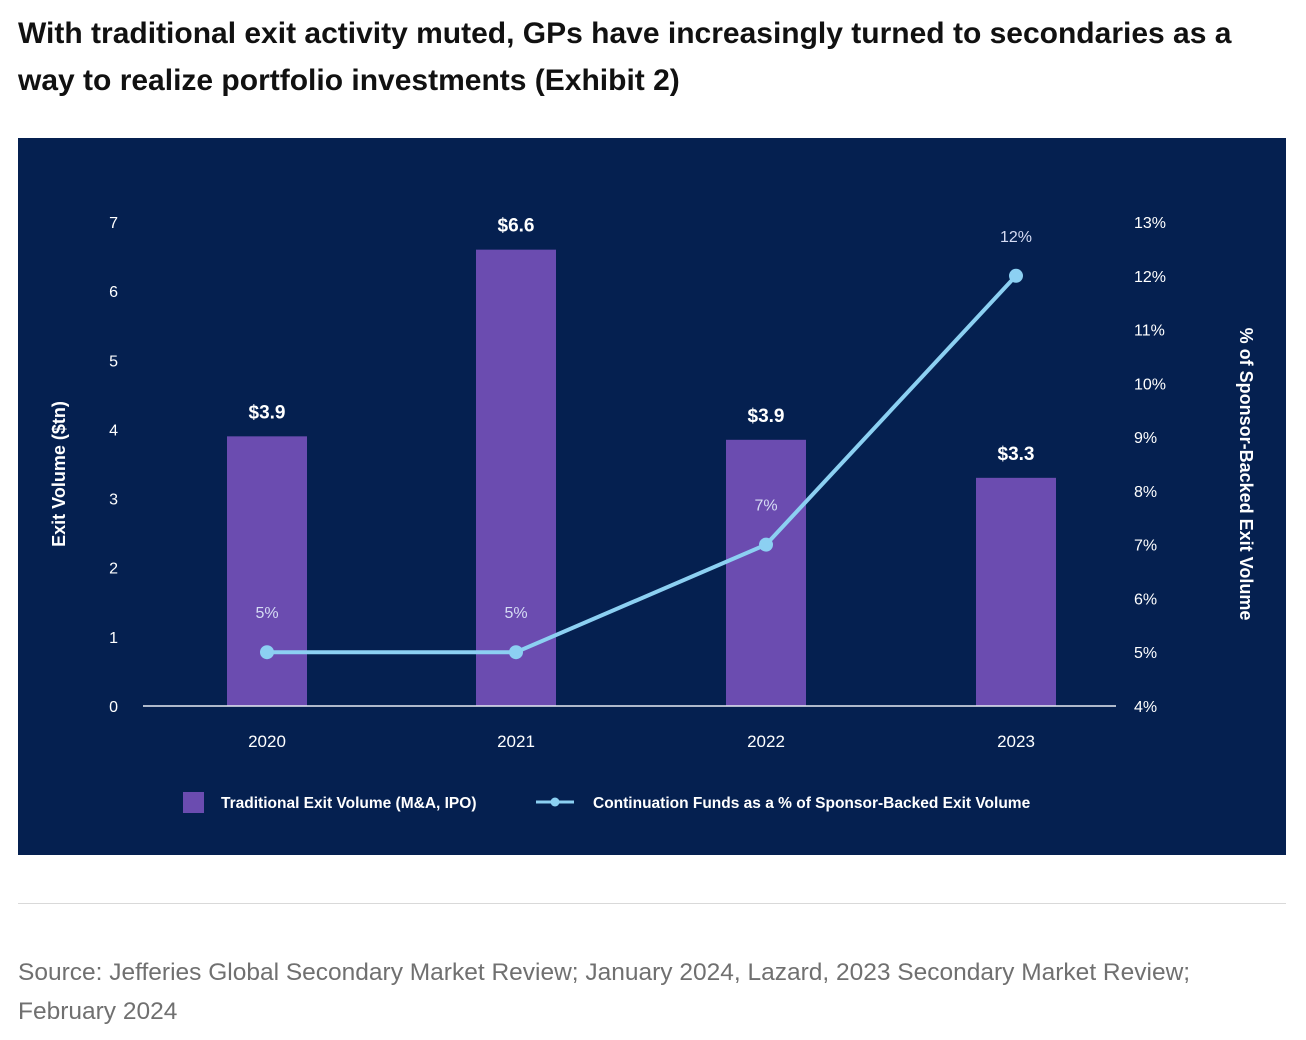  Describe the element at coordinates (113, 500) in the screenshot. I see `y-tick-label: 3` at that location.